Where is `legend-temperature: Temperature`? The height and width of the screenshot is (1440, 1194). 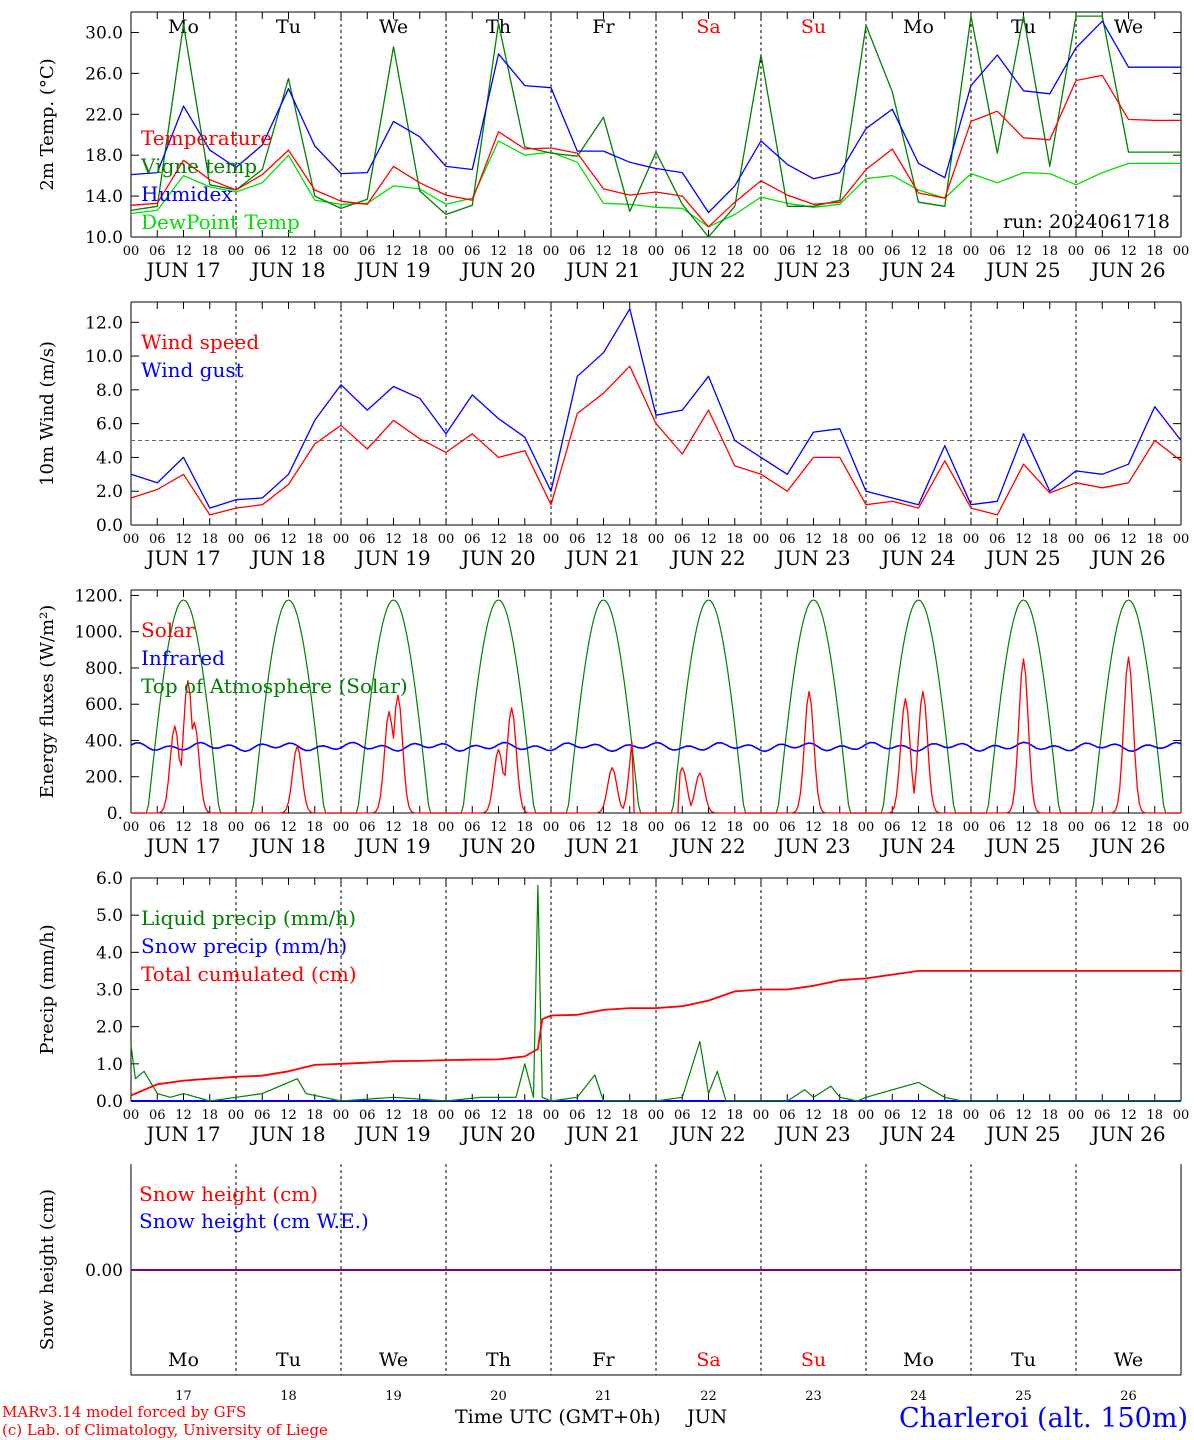
legend-temperature: Temperature is located at coordinates (206, 138).